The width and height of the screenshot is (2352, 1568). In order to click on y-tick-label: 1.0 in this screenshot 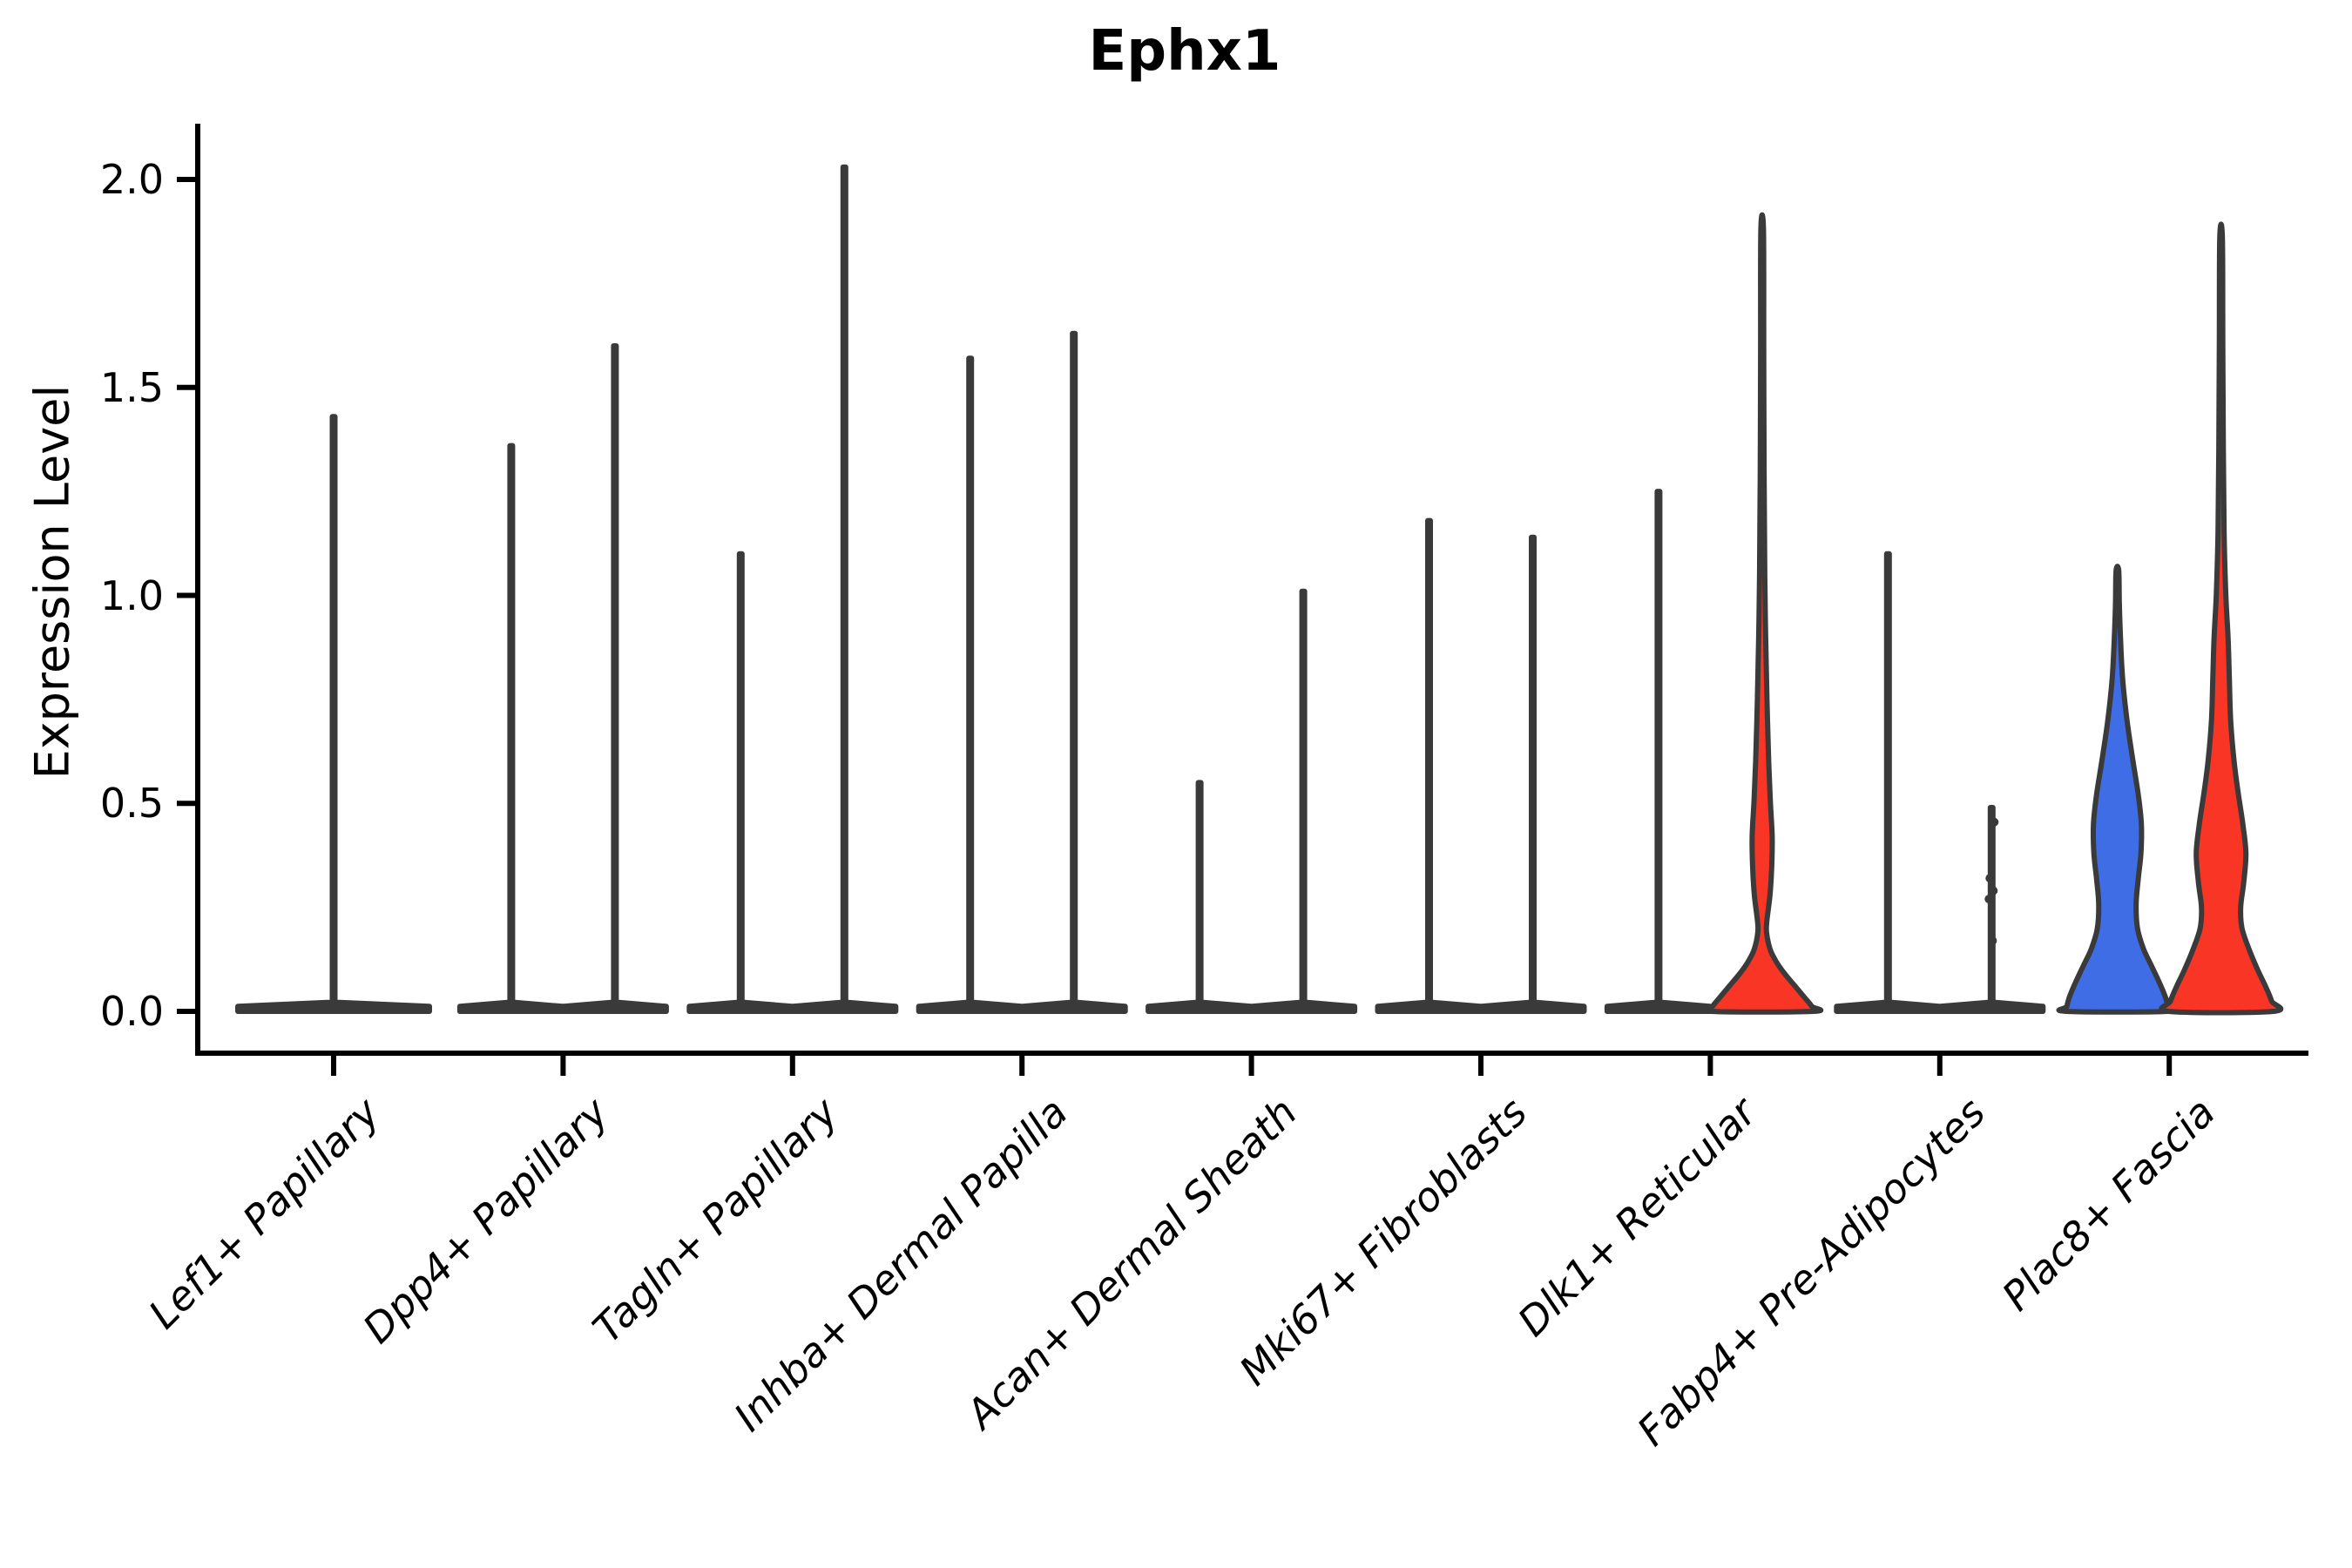, I will do `click(131, 595)`.